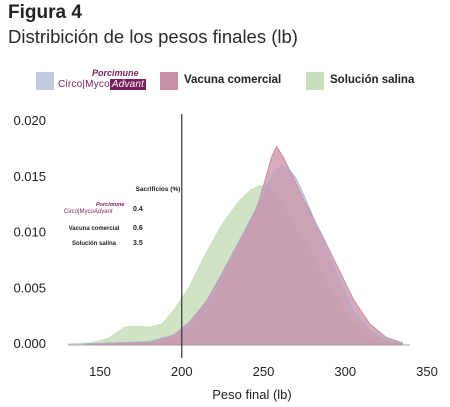  What do you see at coordinates (372, 80) in the screenshot?
I see `legend-label-salina: Solución salina` at bounding box center [372, 80].